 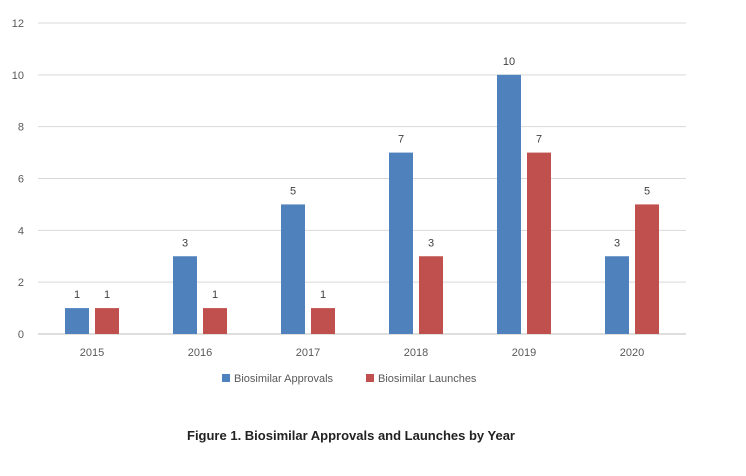 What do you see at coordinates (427, 379) in the screenshot?
I see `legend-label: Biosimilar Launches` at bounding box center [427, 379].